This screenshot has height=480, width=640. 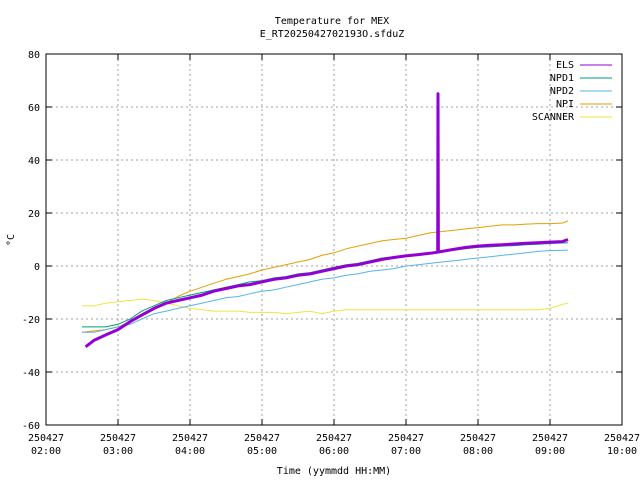 What do you see at coordinates (565, 104) in the screenshot?
I see `legend-label-npi: NPI` at bounding box center [565, 104].